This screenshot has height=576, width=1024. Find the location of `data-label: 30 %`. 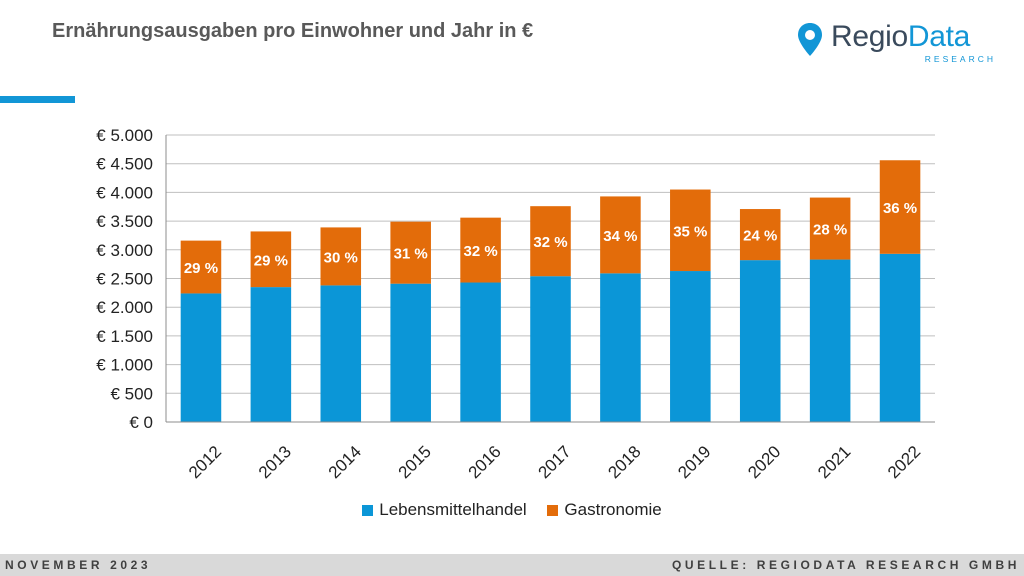

data-label: 30 % is located at coordinates (341, 257).